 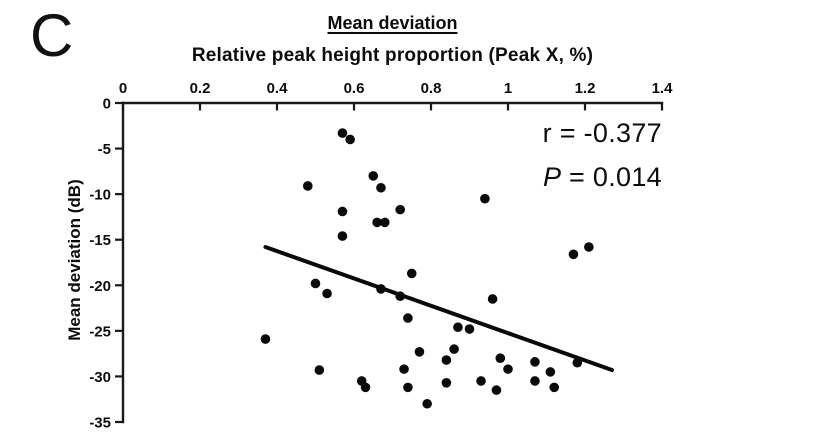 I want to click on panel-letter-label: C, so click(x=52, y=35).